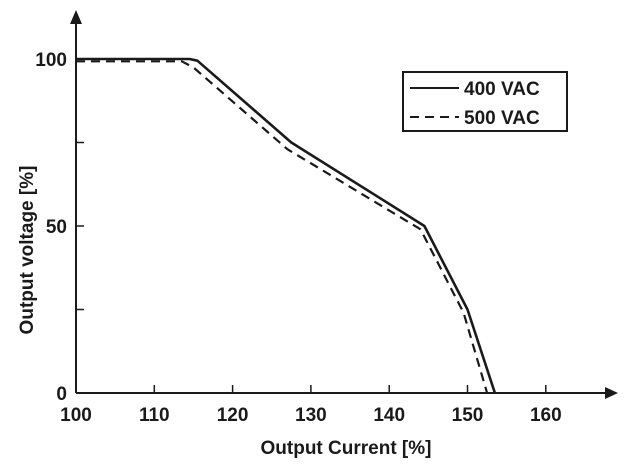 The image size is (624, 466). Describe the element at coordinates (546, 415) in the screenshot. I see `x-tick-label-160: 160` at that location.